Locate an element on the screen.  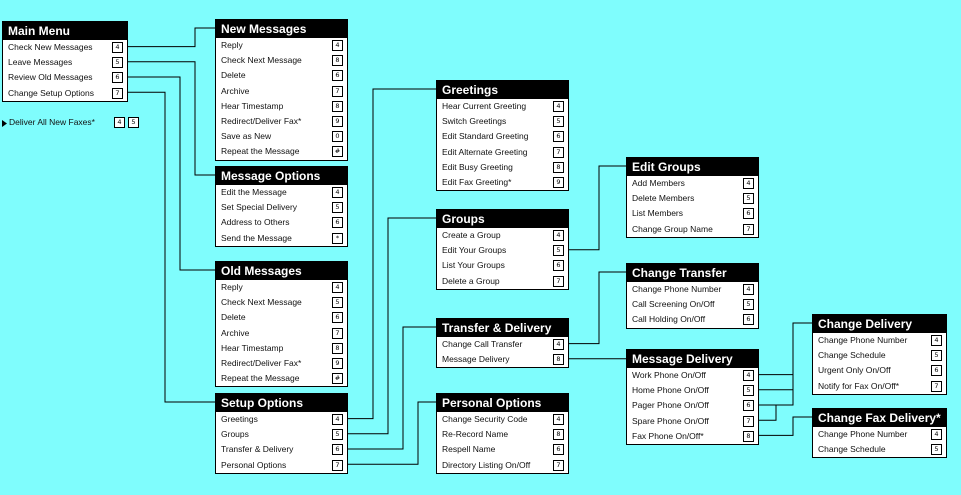
menu-item: Leave Messages 5 is located at coordinates (65, 62).